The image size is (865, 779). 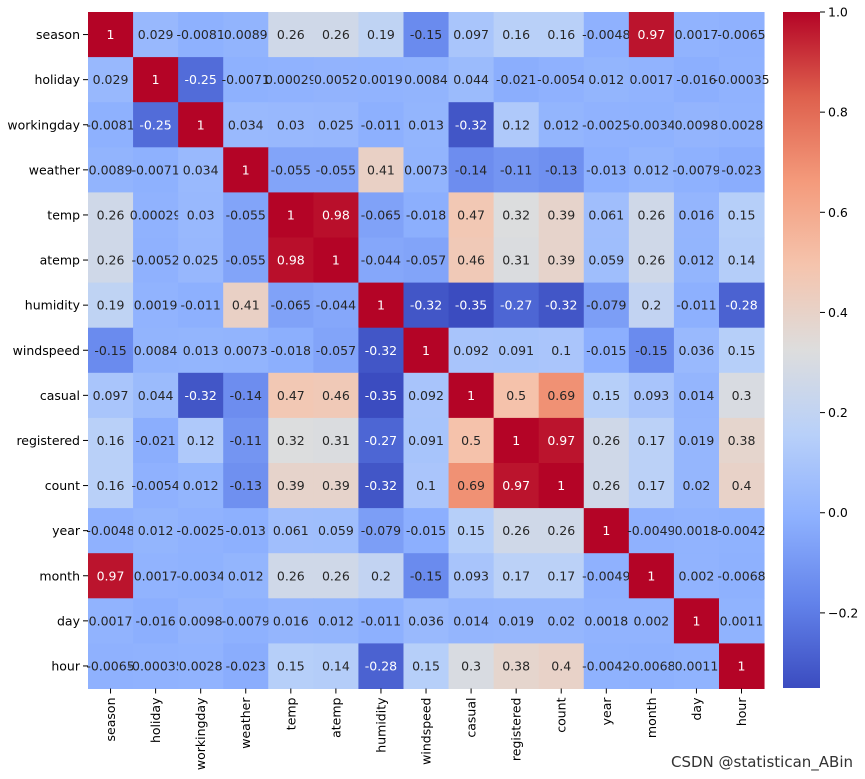 I want to click on cell-value-label: -0.011, so click(x=696, y=305).